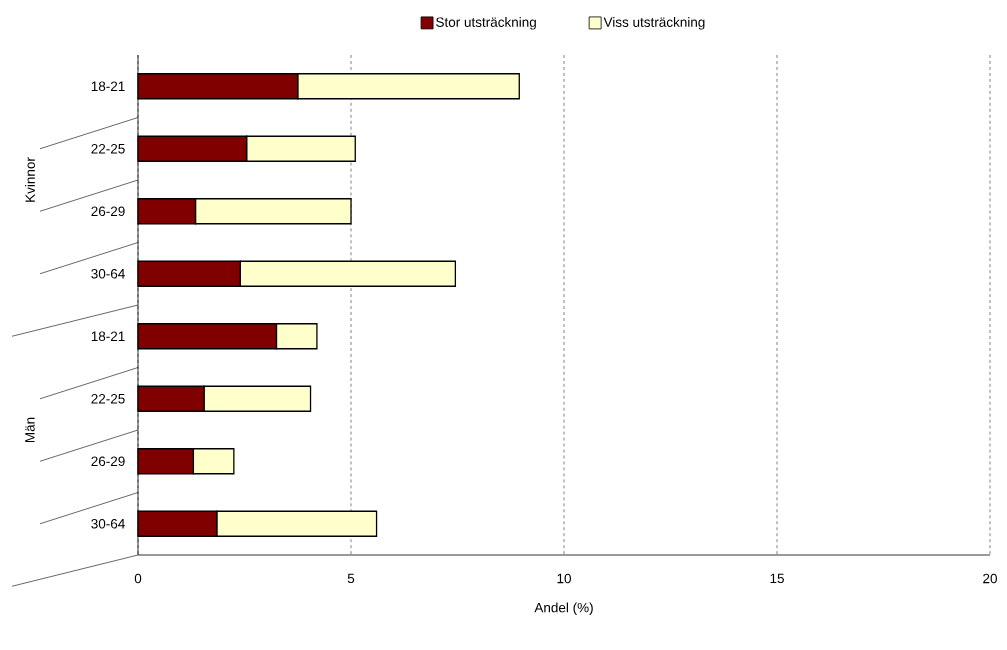  I want to click on x-tick-label: 20, so click(990, 578).